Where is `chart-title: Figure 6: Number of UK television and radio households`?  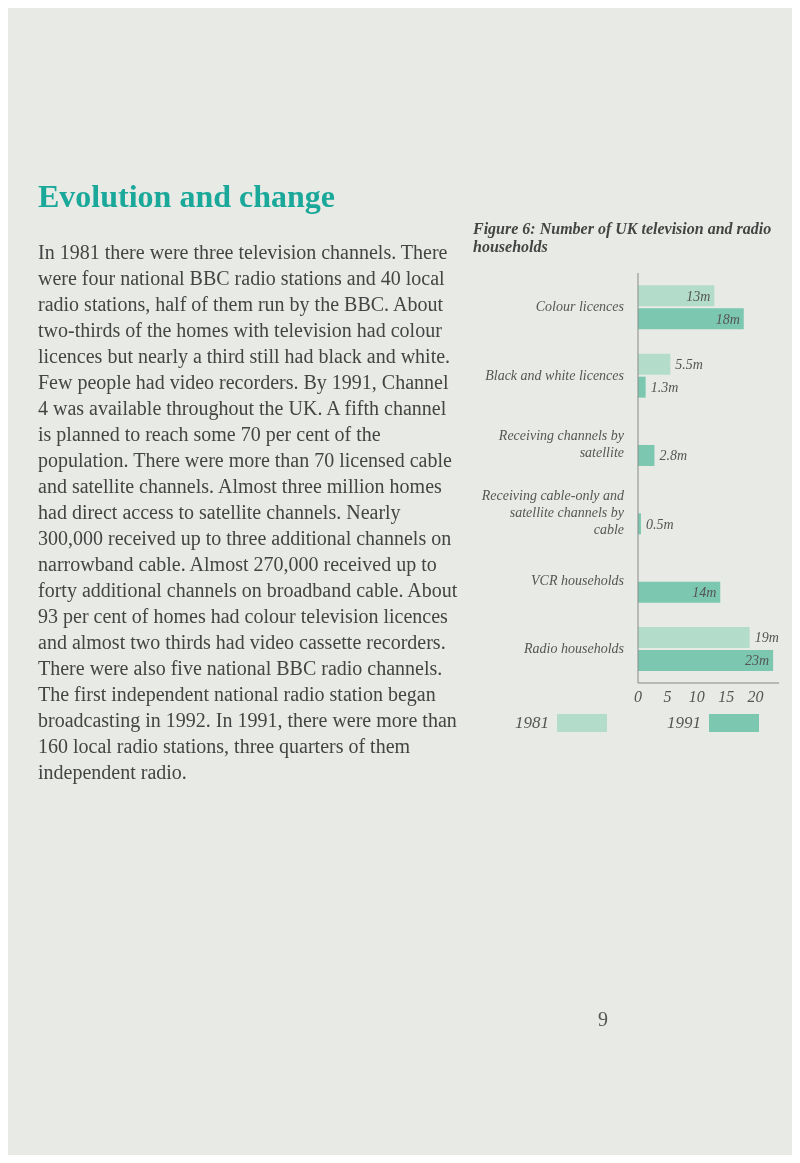 chart-title: Figure 6: Number of UK television and radio households is located at coordinates (623, 238).